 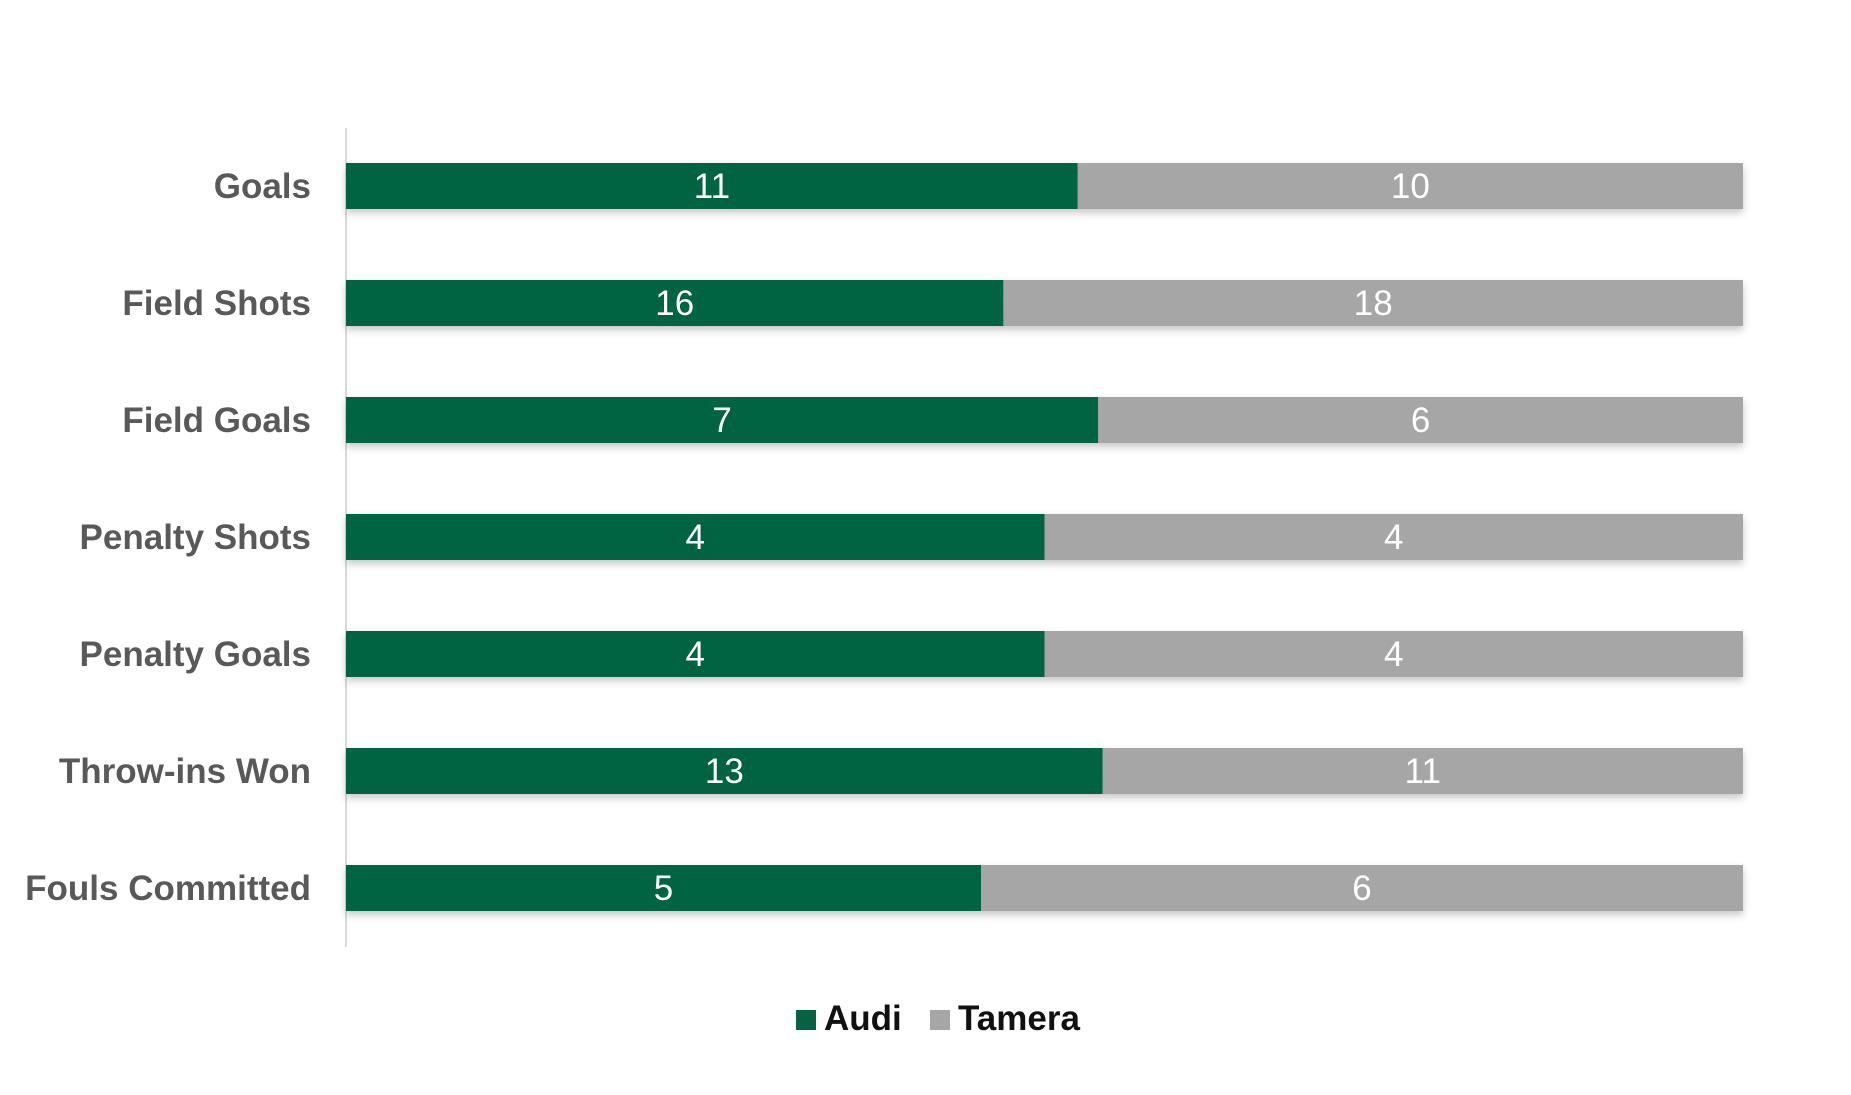 I want to click on category-label: Penalty Shots, so click(x=195, y=537).